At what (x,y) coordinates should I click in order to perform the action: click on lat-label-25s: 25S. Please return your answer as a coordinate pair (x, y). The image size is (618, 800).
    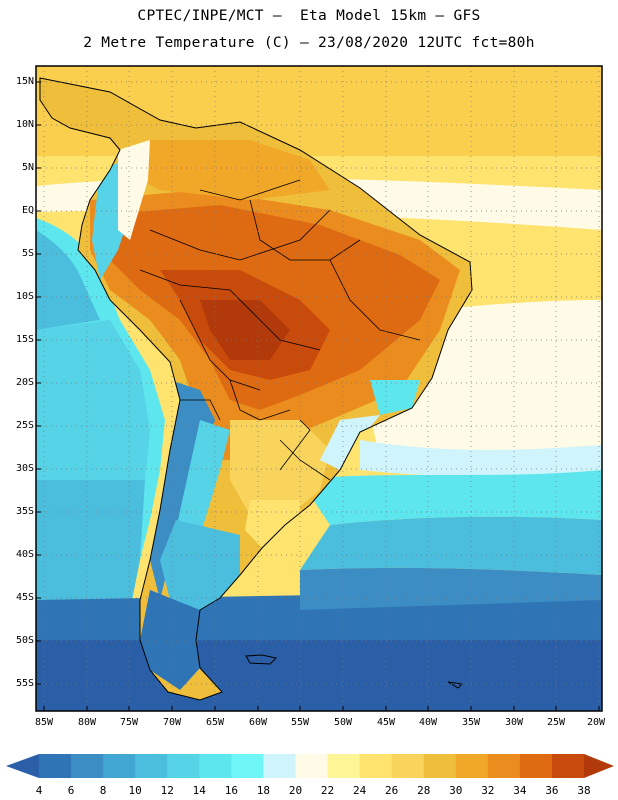
    Looking at the image, I should click on (24, 425).